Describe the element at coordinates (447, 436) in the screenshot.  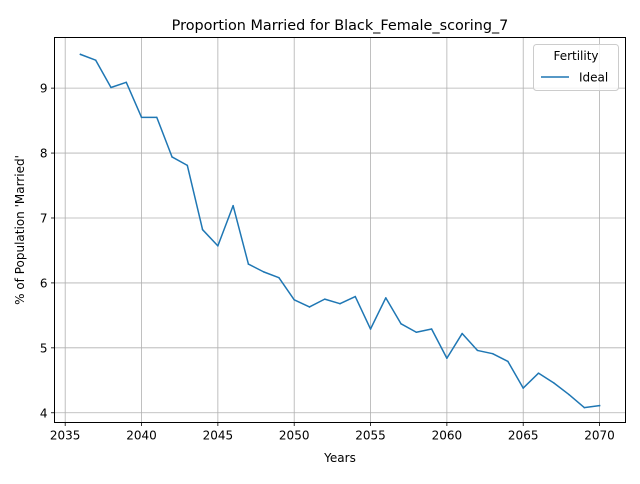
I see `x-tick-label: 2060` at that location.